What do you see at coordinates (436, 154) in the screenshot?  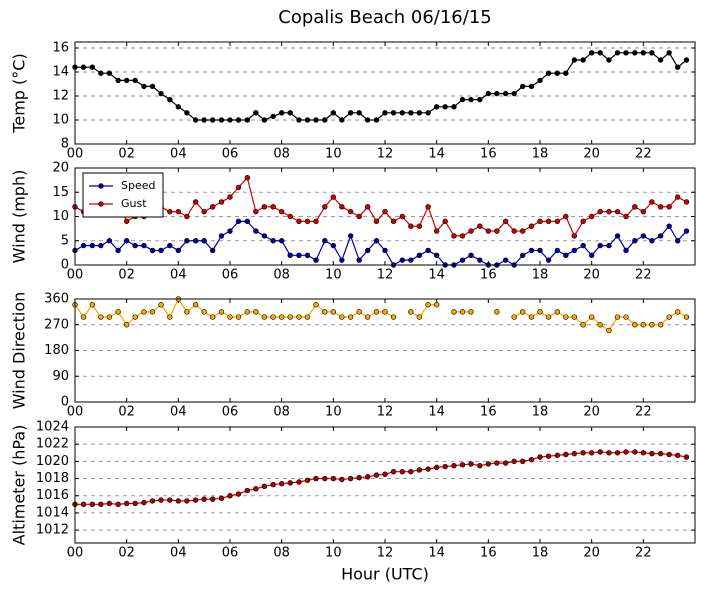 I see `x-tick-label: 14` at bounding box center [436, 154].